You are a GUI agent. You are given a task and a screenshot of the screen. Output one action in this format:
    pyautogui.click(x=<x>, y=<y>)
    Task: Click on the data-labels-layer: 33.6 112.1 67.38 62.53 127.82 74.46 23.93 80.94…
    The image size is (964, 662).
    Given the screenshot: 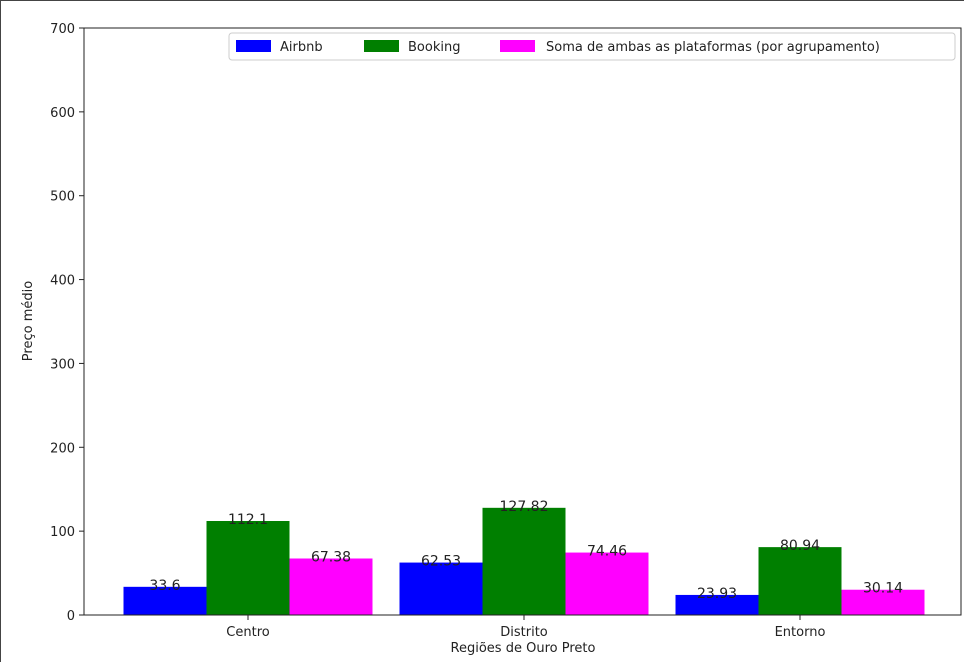 What is the action you would take?
    pyautogui.click(x=526, y=550)
    